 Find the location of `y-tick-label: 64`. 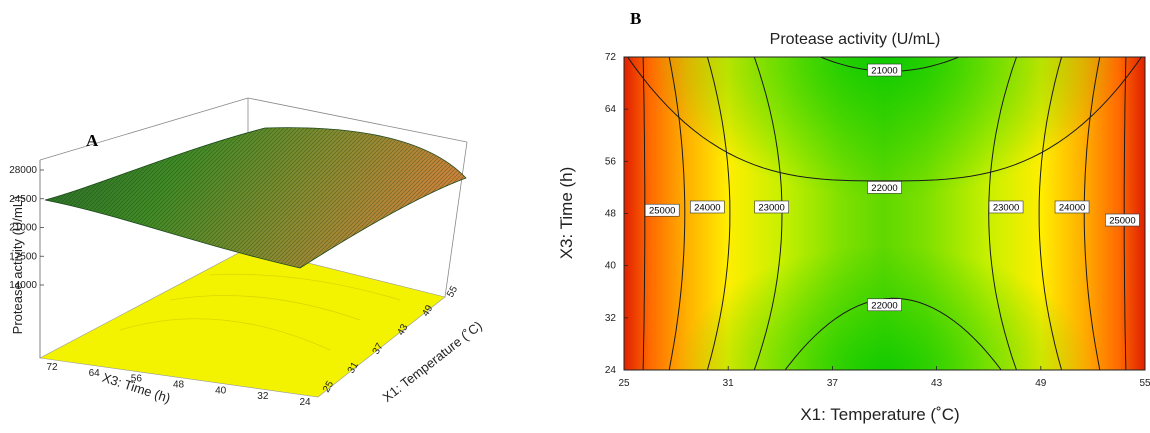

y-tick-label: 64 is located at coordinates (611, 109).